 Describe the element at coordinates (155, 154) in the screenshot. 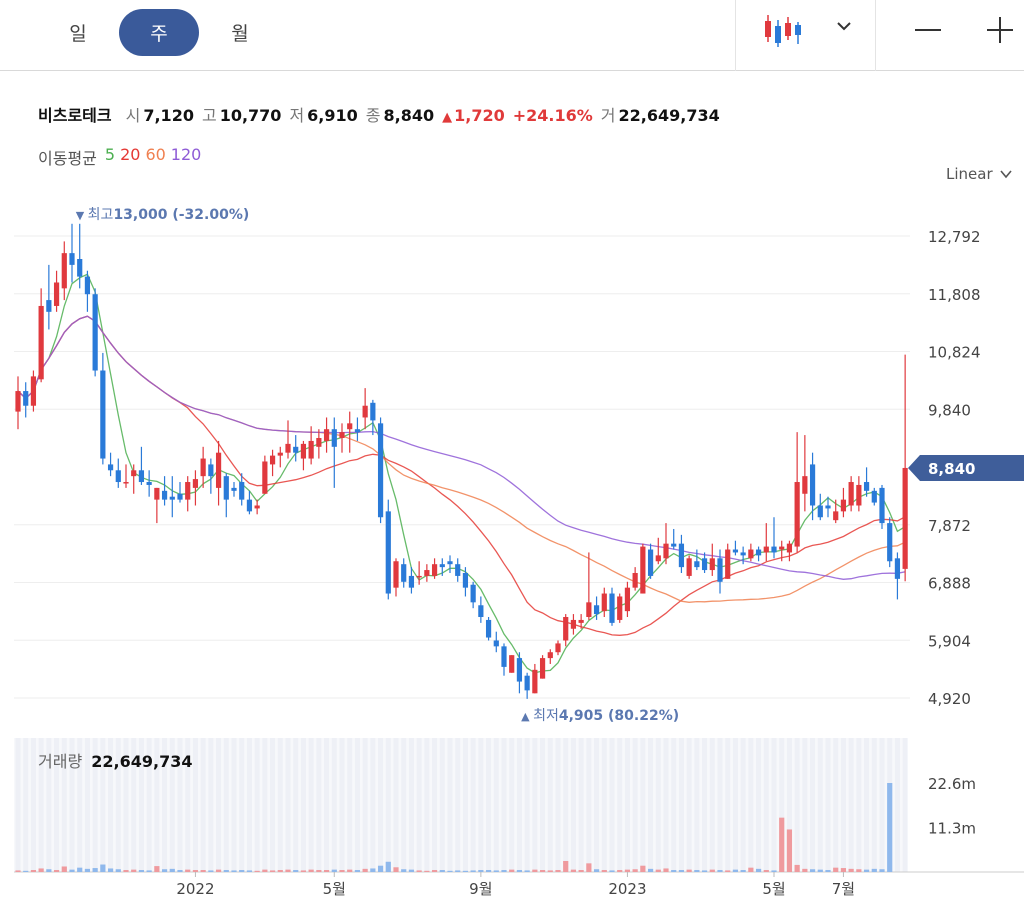

I see `ma-60-label: 60` at that location.